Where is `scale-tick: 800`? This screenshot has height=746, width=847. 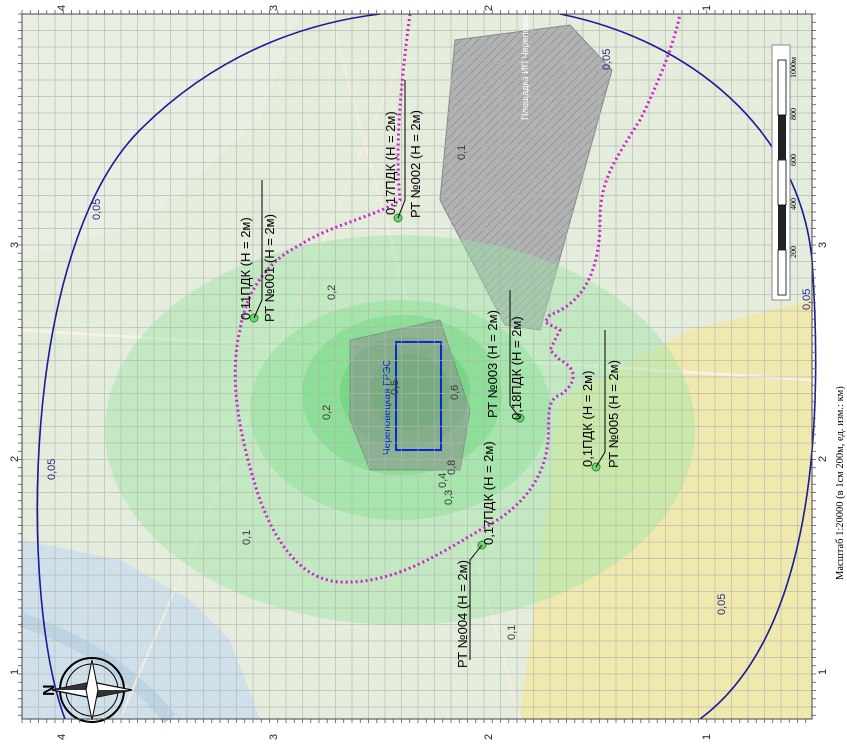 scale-tick: 800 is located at coordinates (793, 114).